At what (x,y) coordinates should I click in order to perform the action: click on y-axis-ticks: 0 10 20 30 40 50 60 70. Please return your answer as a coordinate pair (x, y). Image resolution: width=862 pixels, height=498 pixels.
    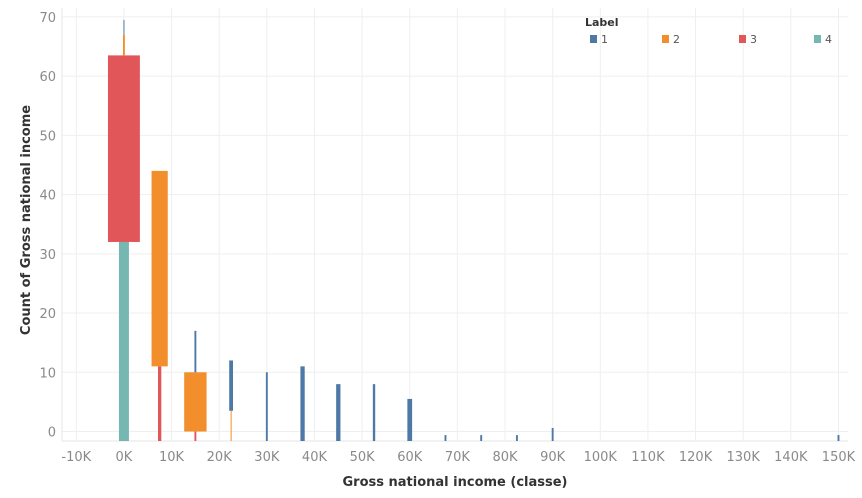
    Looking at the image, I should click on (47, 226).